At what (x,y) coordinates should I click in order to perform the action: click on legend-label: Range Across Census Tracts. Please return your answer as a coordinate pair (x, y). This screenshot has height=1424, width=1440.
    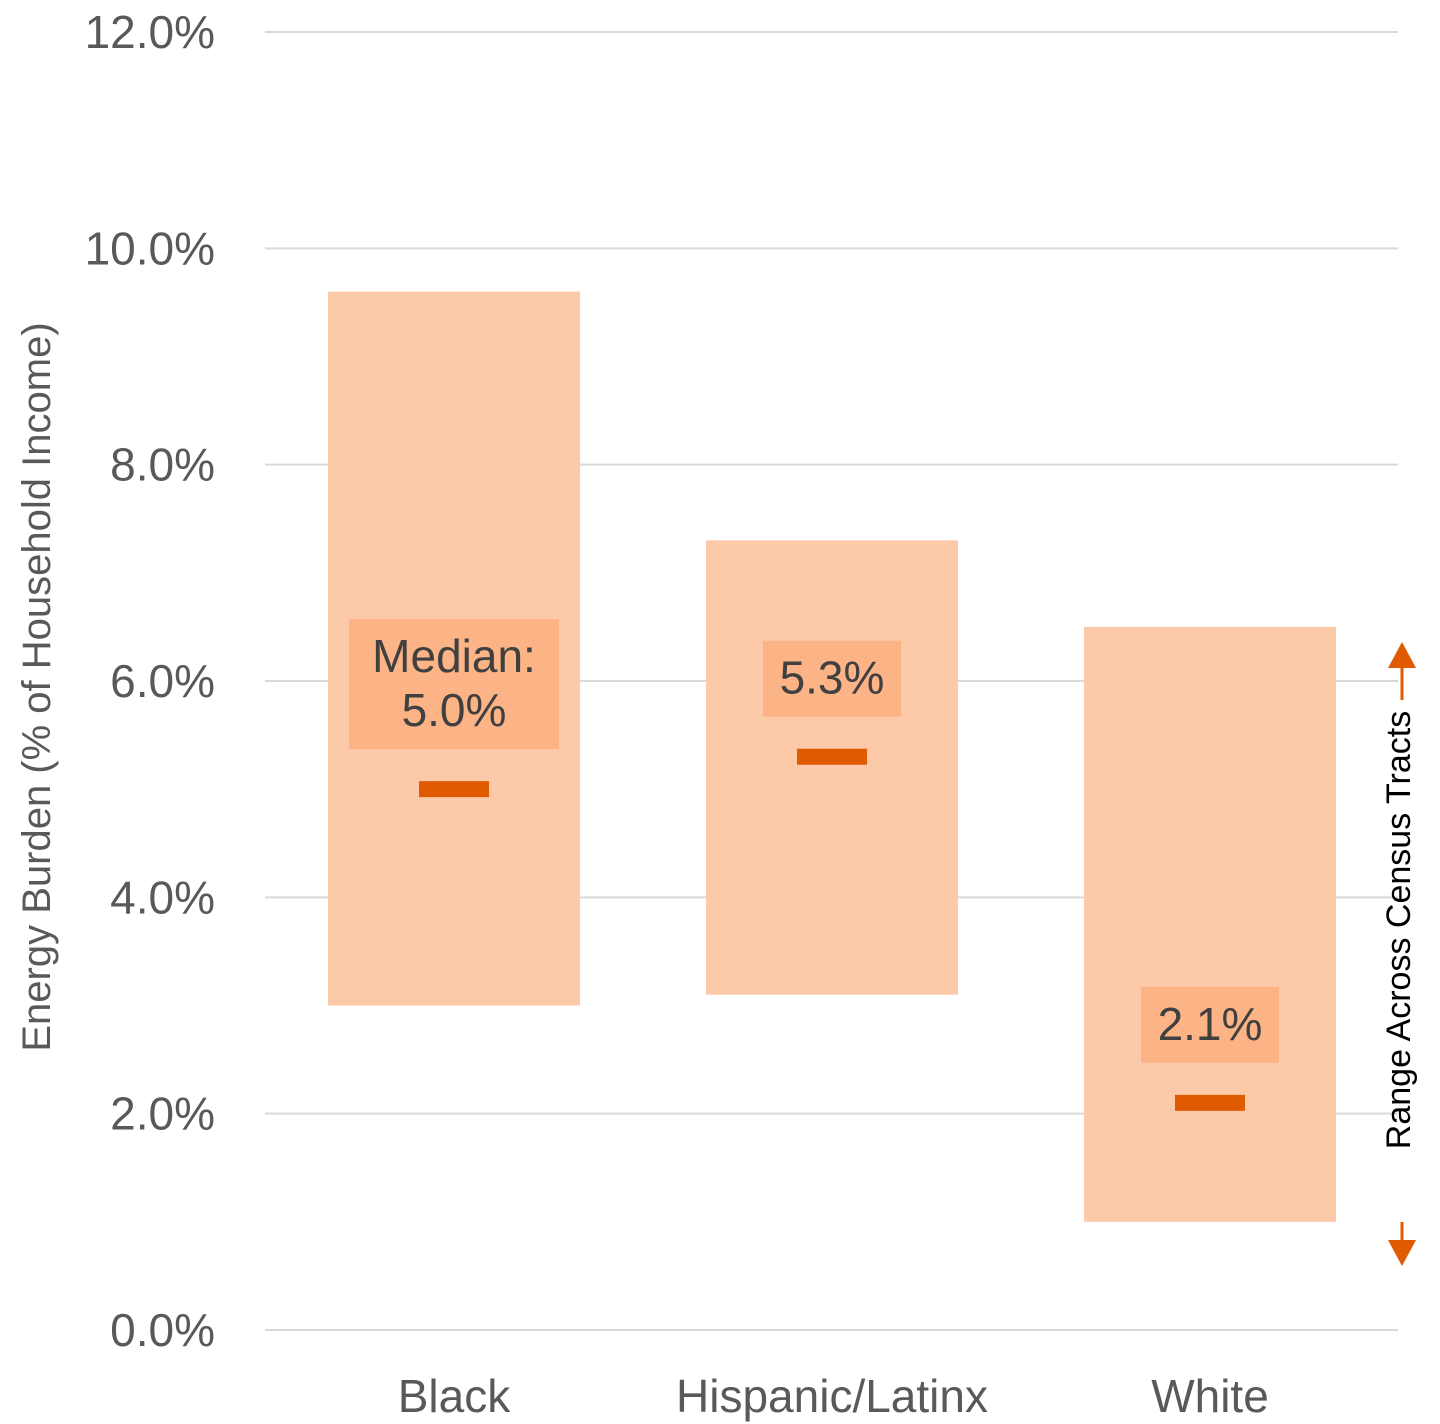
    Looking at the image, I should click on (1399, 930).